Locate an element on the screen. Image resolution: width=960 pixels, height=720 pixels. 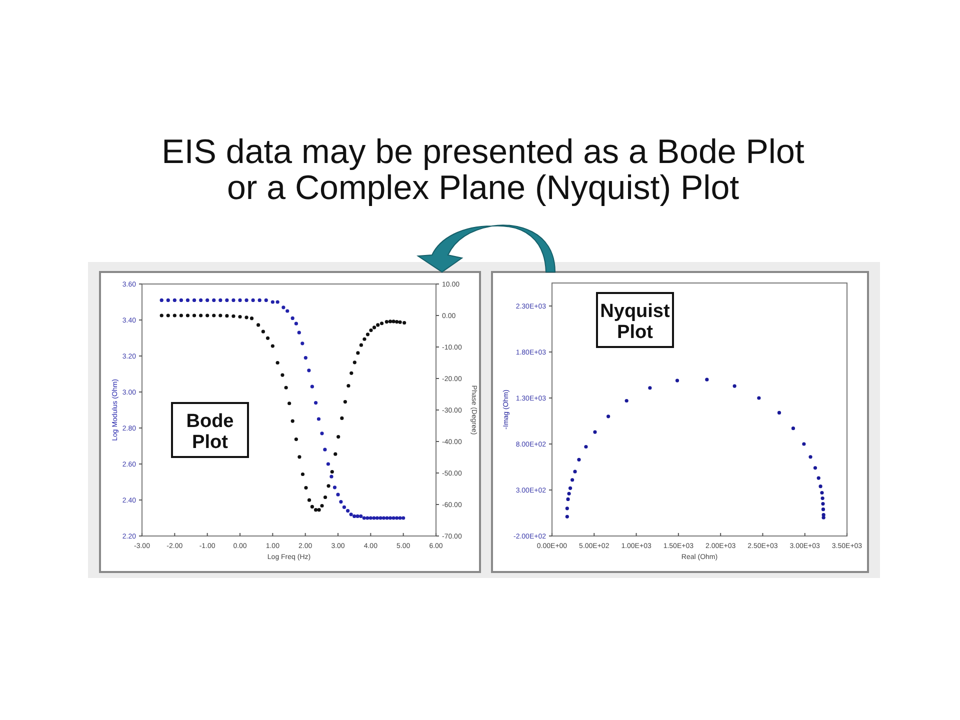
annotation: Nyquist Plot is located at coordinates (635, 322).